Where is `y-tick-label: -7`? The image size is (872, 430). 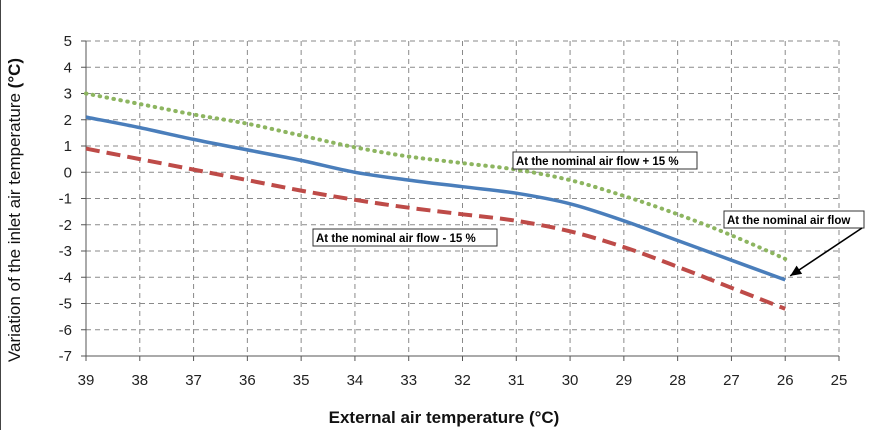 y-tick-label: -7 is located at coordinates (65, 356).